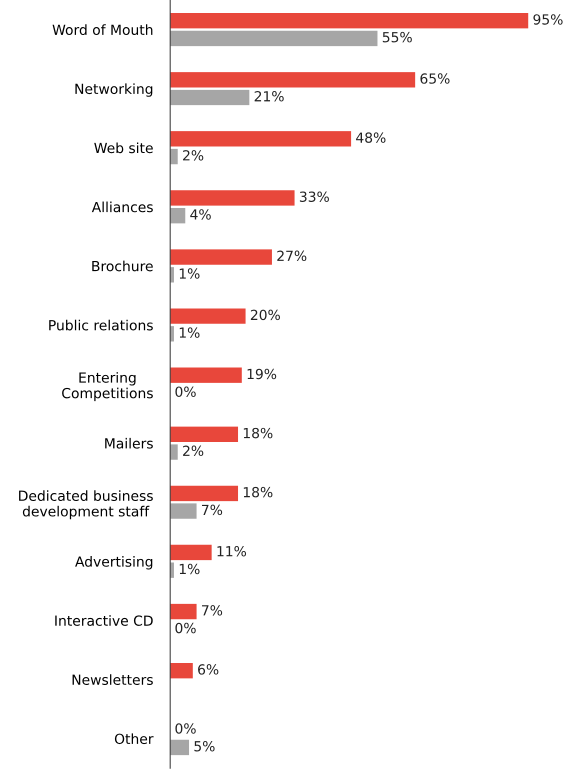  What do you see at coordinates (200, 214) in the screenshot?
I see `data-label: 4%` at bounding box center [200, 214].